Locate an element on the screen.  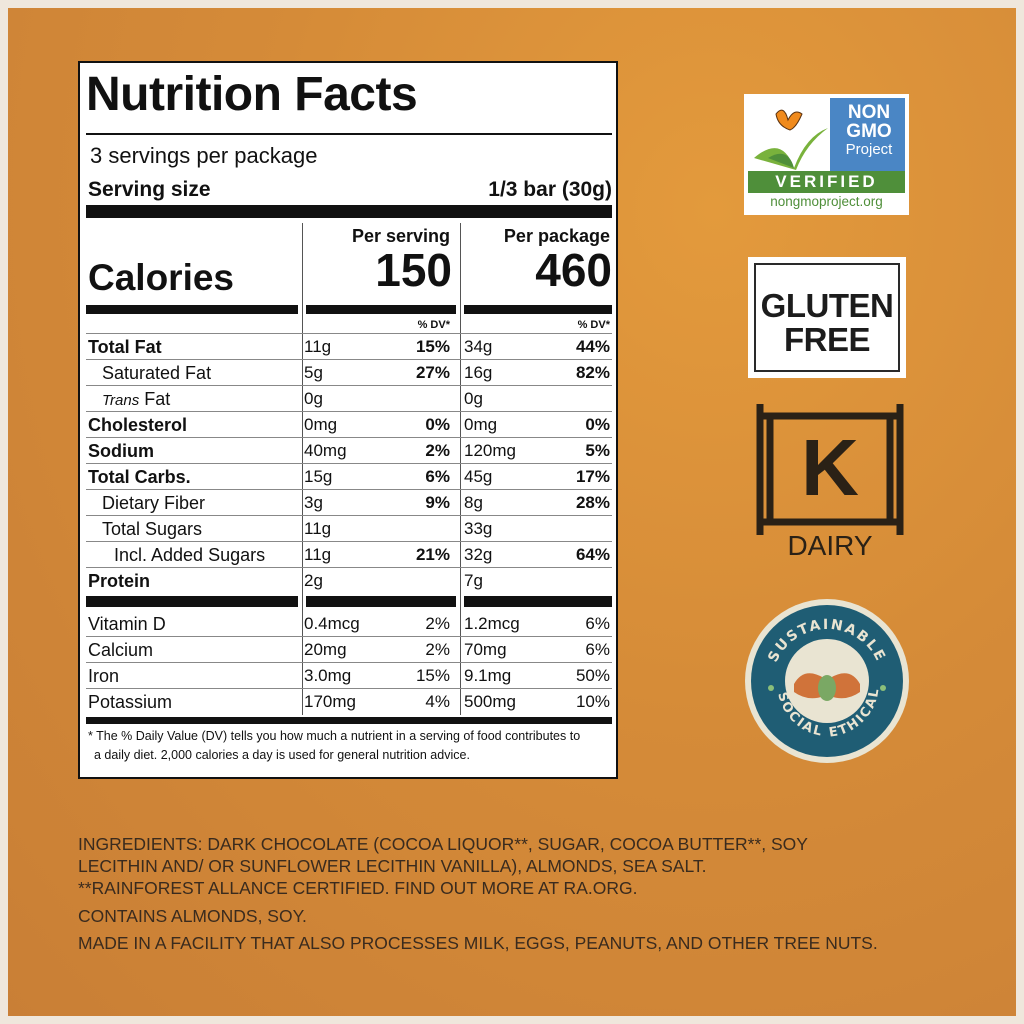
dv-serving: 6% is located at coordinates (437, 476).